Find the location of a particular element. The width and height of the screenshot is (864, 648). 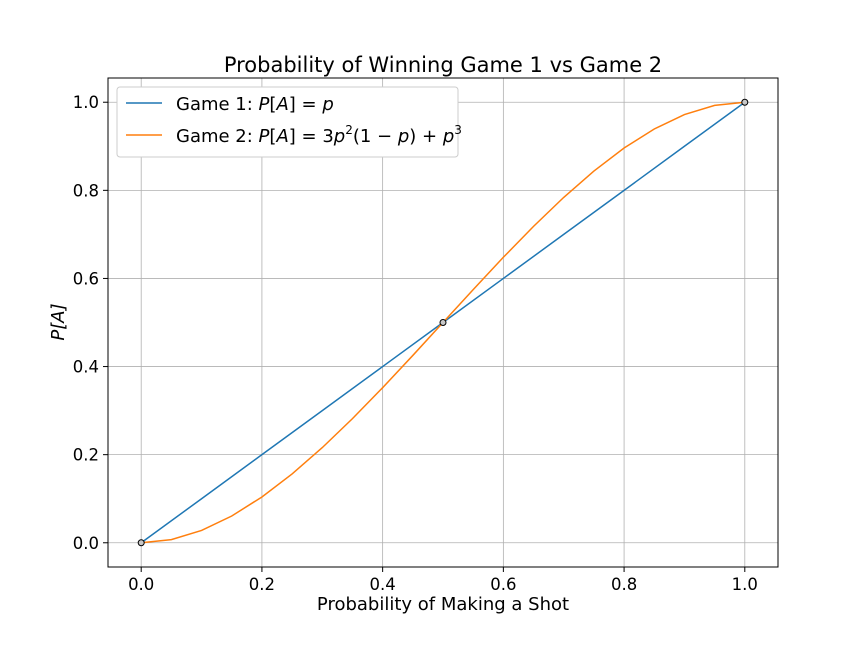

legend-label-game2-prefix: Game 2: is located at coordinates (217, 136).